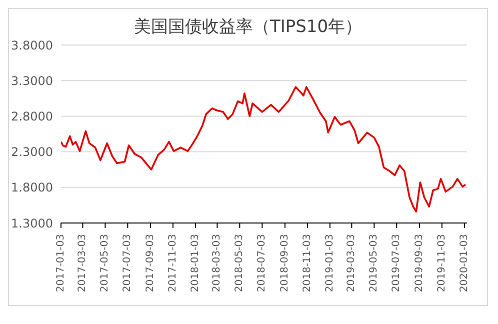 Image resolution: width=498 pixels, height=324 pixels. I want to click on chart-title: 美国国债收益率（TIPS10年）, so click(248, 27).